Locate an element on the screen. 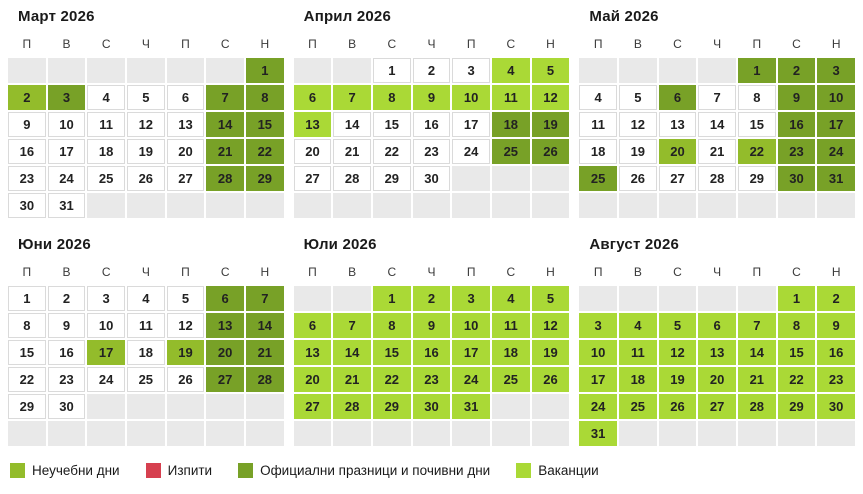 Image resolution: width=863 pixels, height=494 pixels. noschool-swatch-icon is located at coordinates (17, 470).